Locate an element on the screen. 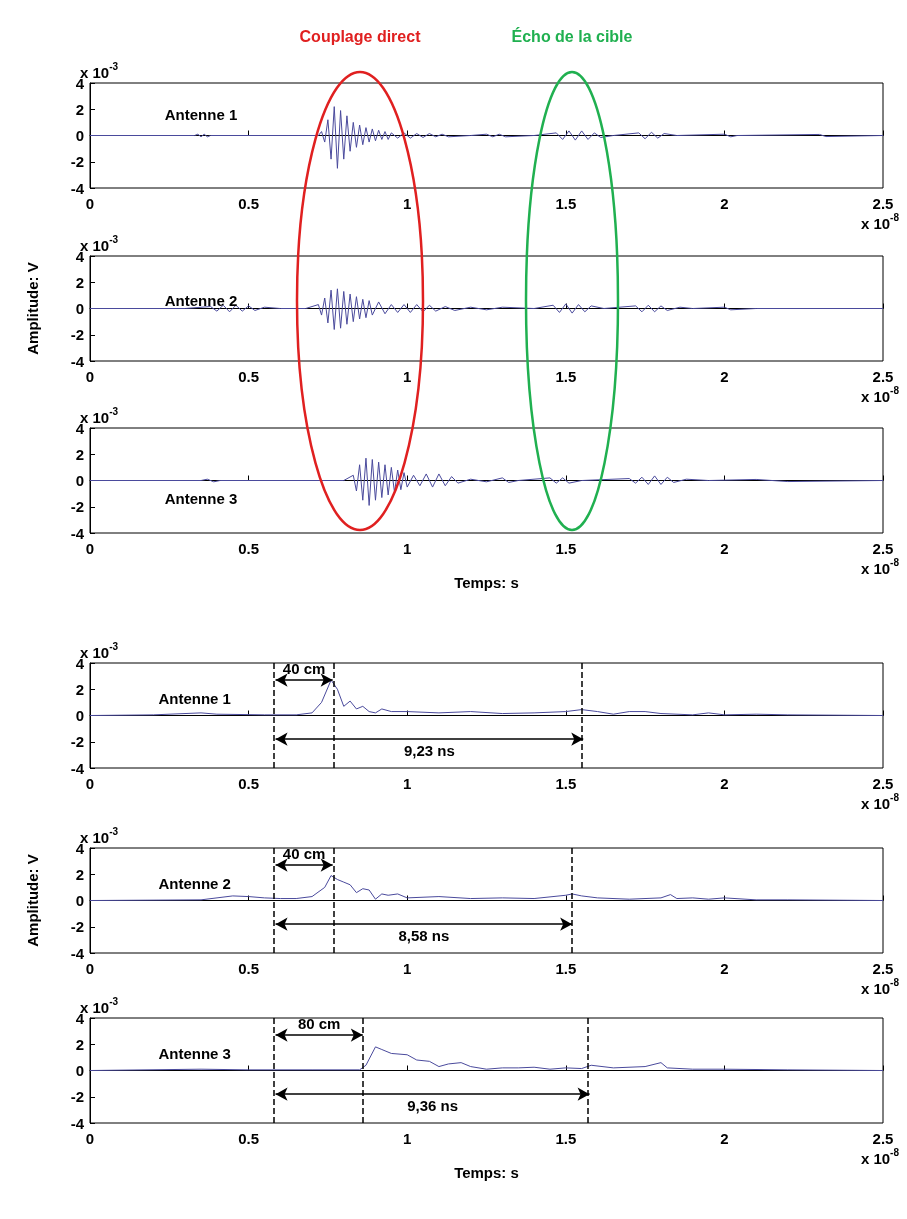 This screenshot has height=1219, width=907. annotation: 9,36 ns is located at coordinates (433, 1106).